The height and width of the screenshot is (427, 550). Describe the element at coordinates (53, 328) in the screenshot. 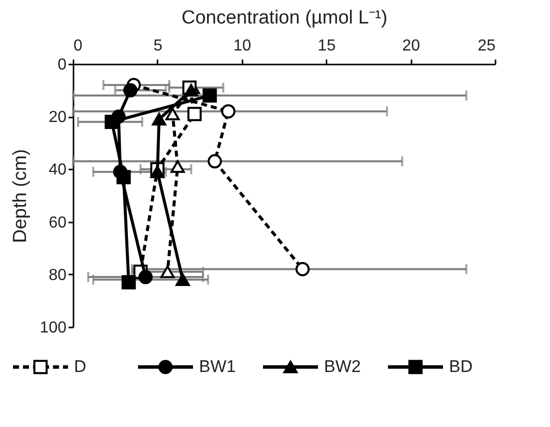

I see `y-tick-label: 100` at that location.